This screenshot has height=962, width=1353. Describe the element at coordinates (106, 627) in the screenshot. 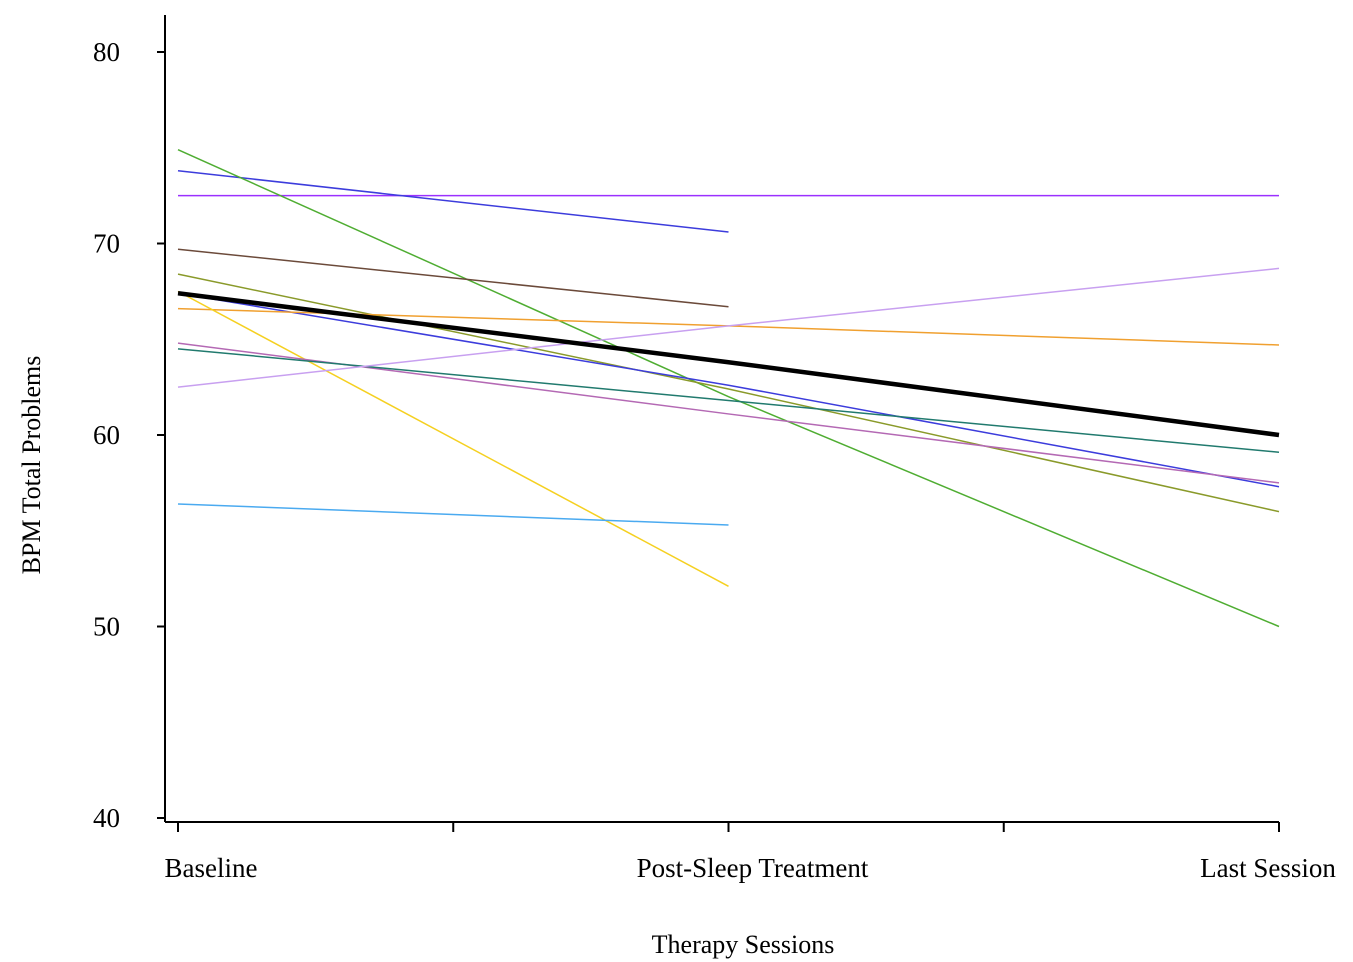

I see `y-tick-label: 50` at that location.